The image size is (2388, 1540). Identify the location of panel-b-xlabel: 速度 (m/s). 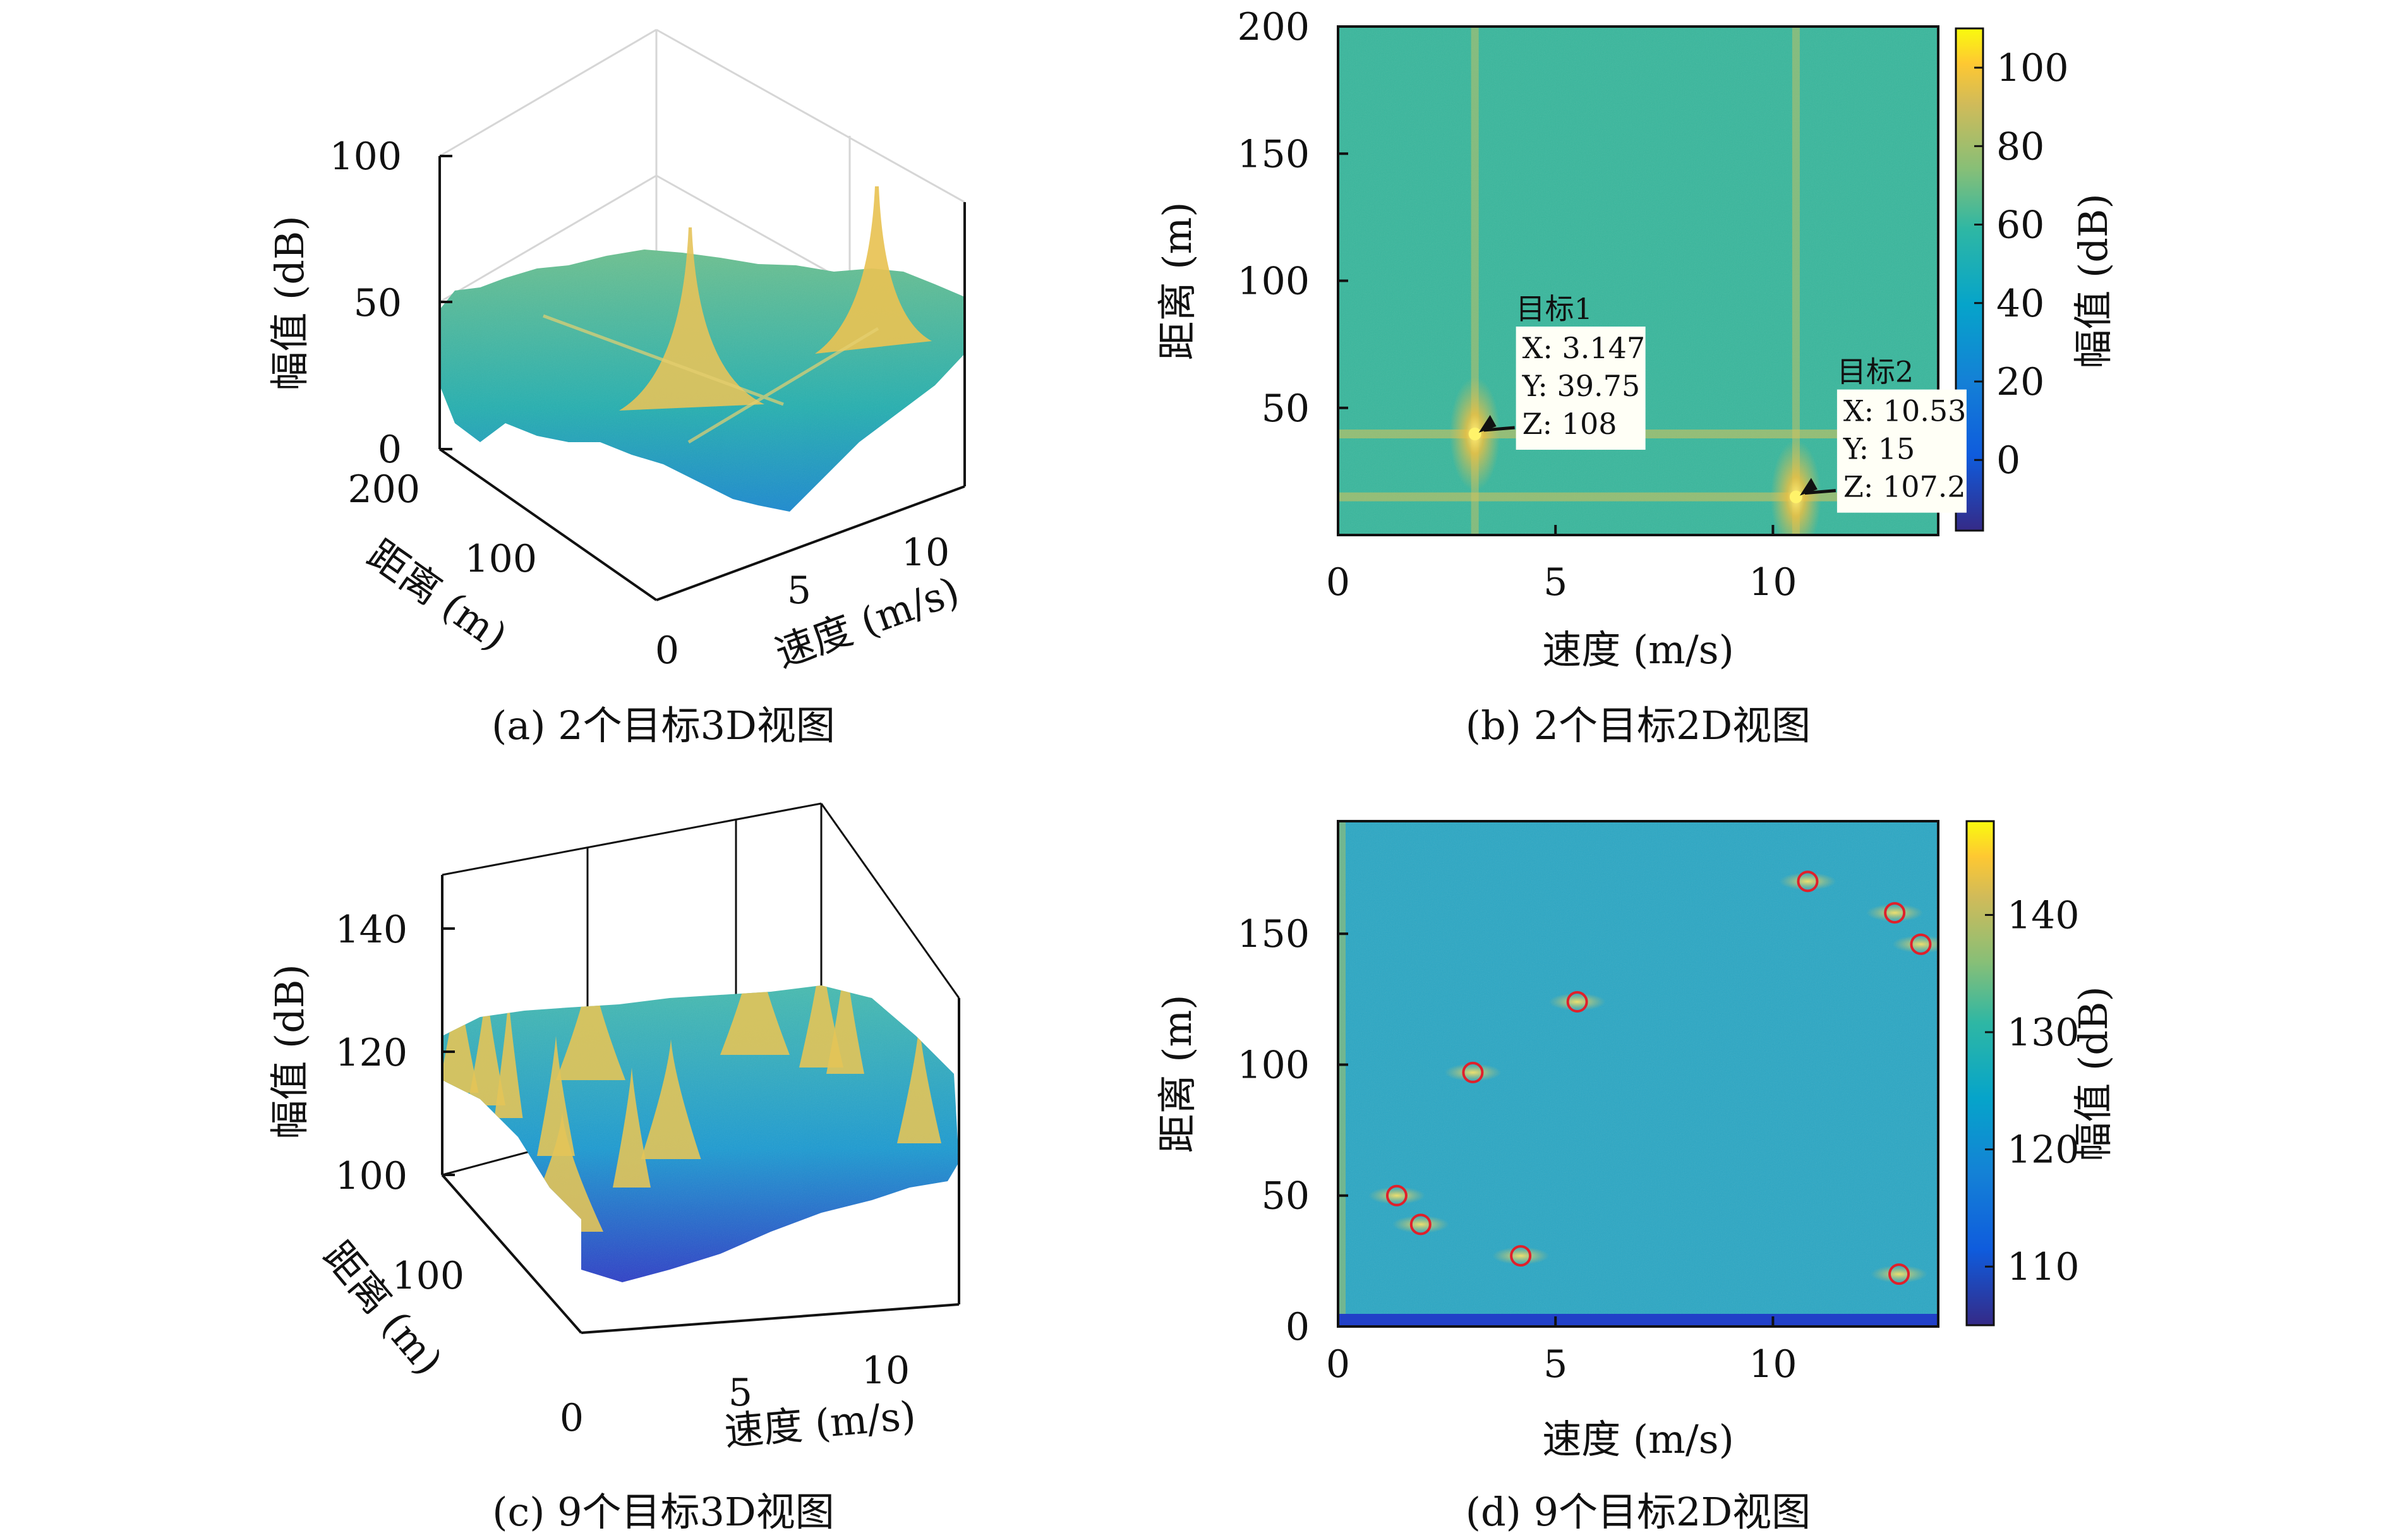
(1638, 650).